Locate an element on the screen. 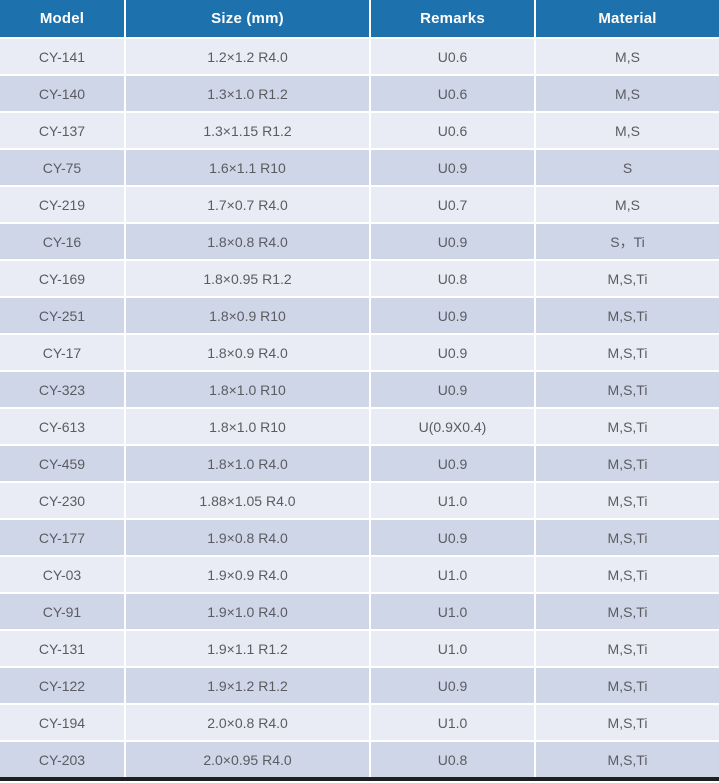  table-row: CY-230 1.88×1.05 R4.0 U1.0 M,S,Ti is located at coordinates (359, 499).